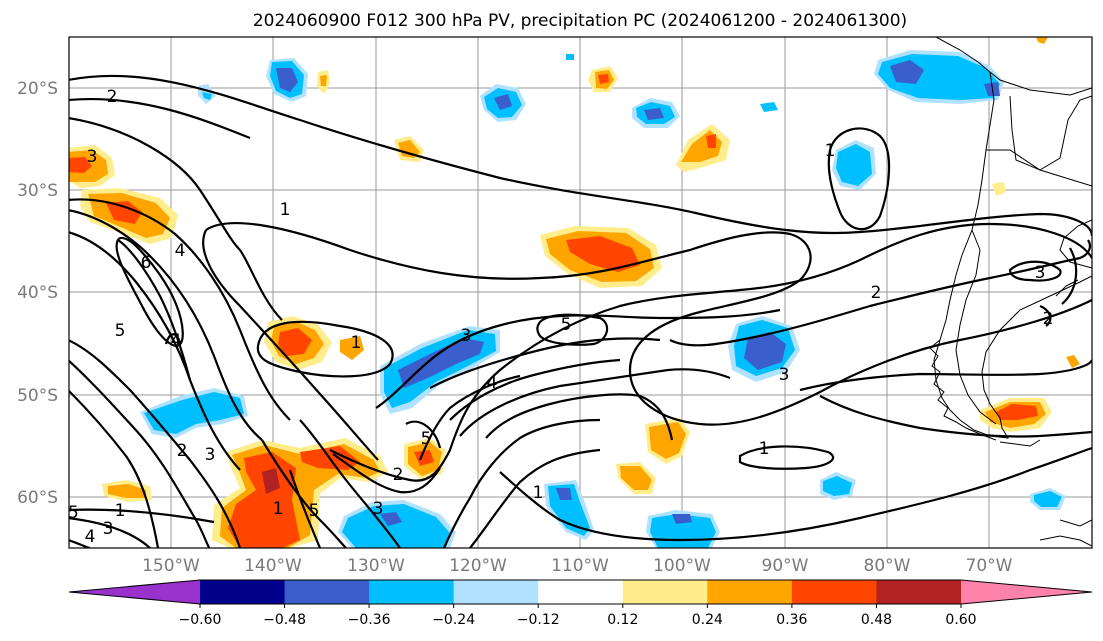  Describe the element at coordinates (989, 566) in the screenshot. I see `lon-label: 70°W` at that location.